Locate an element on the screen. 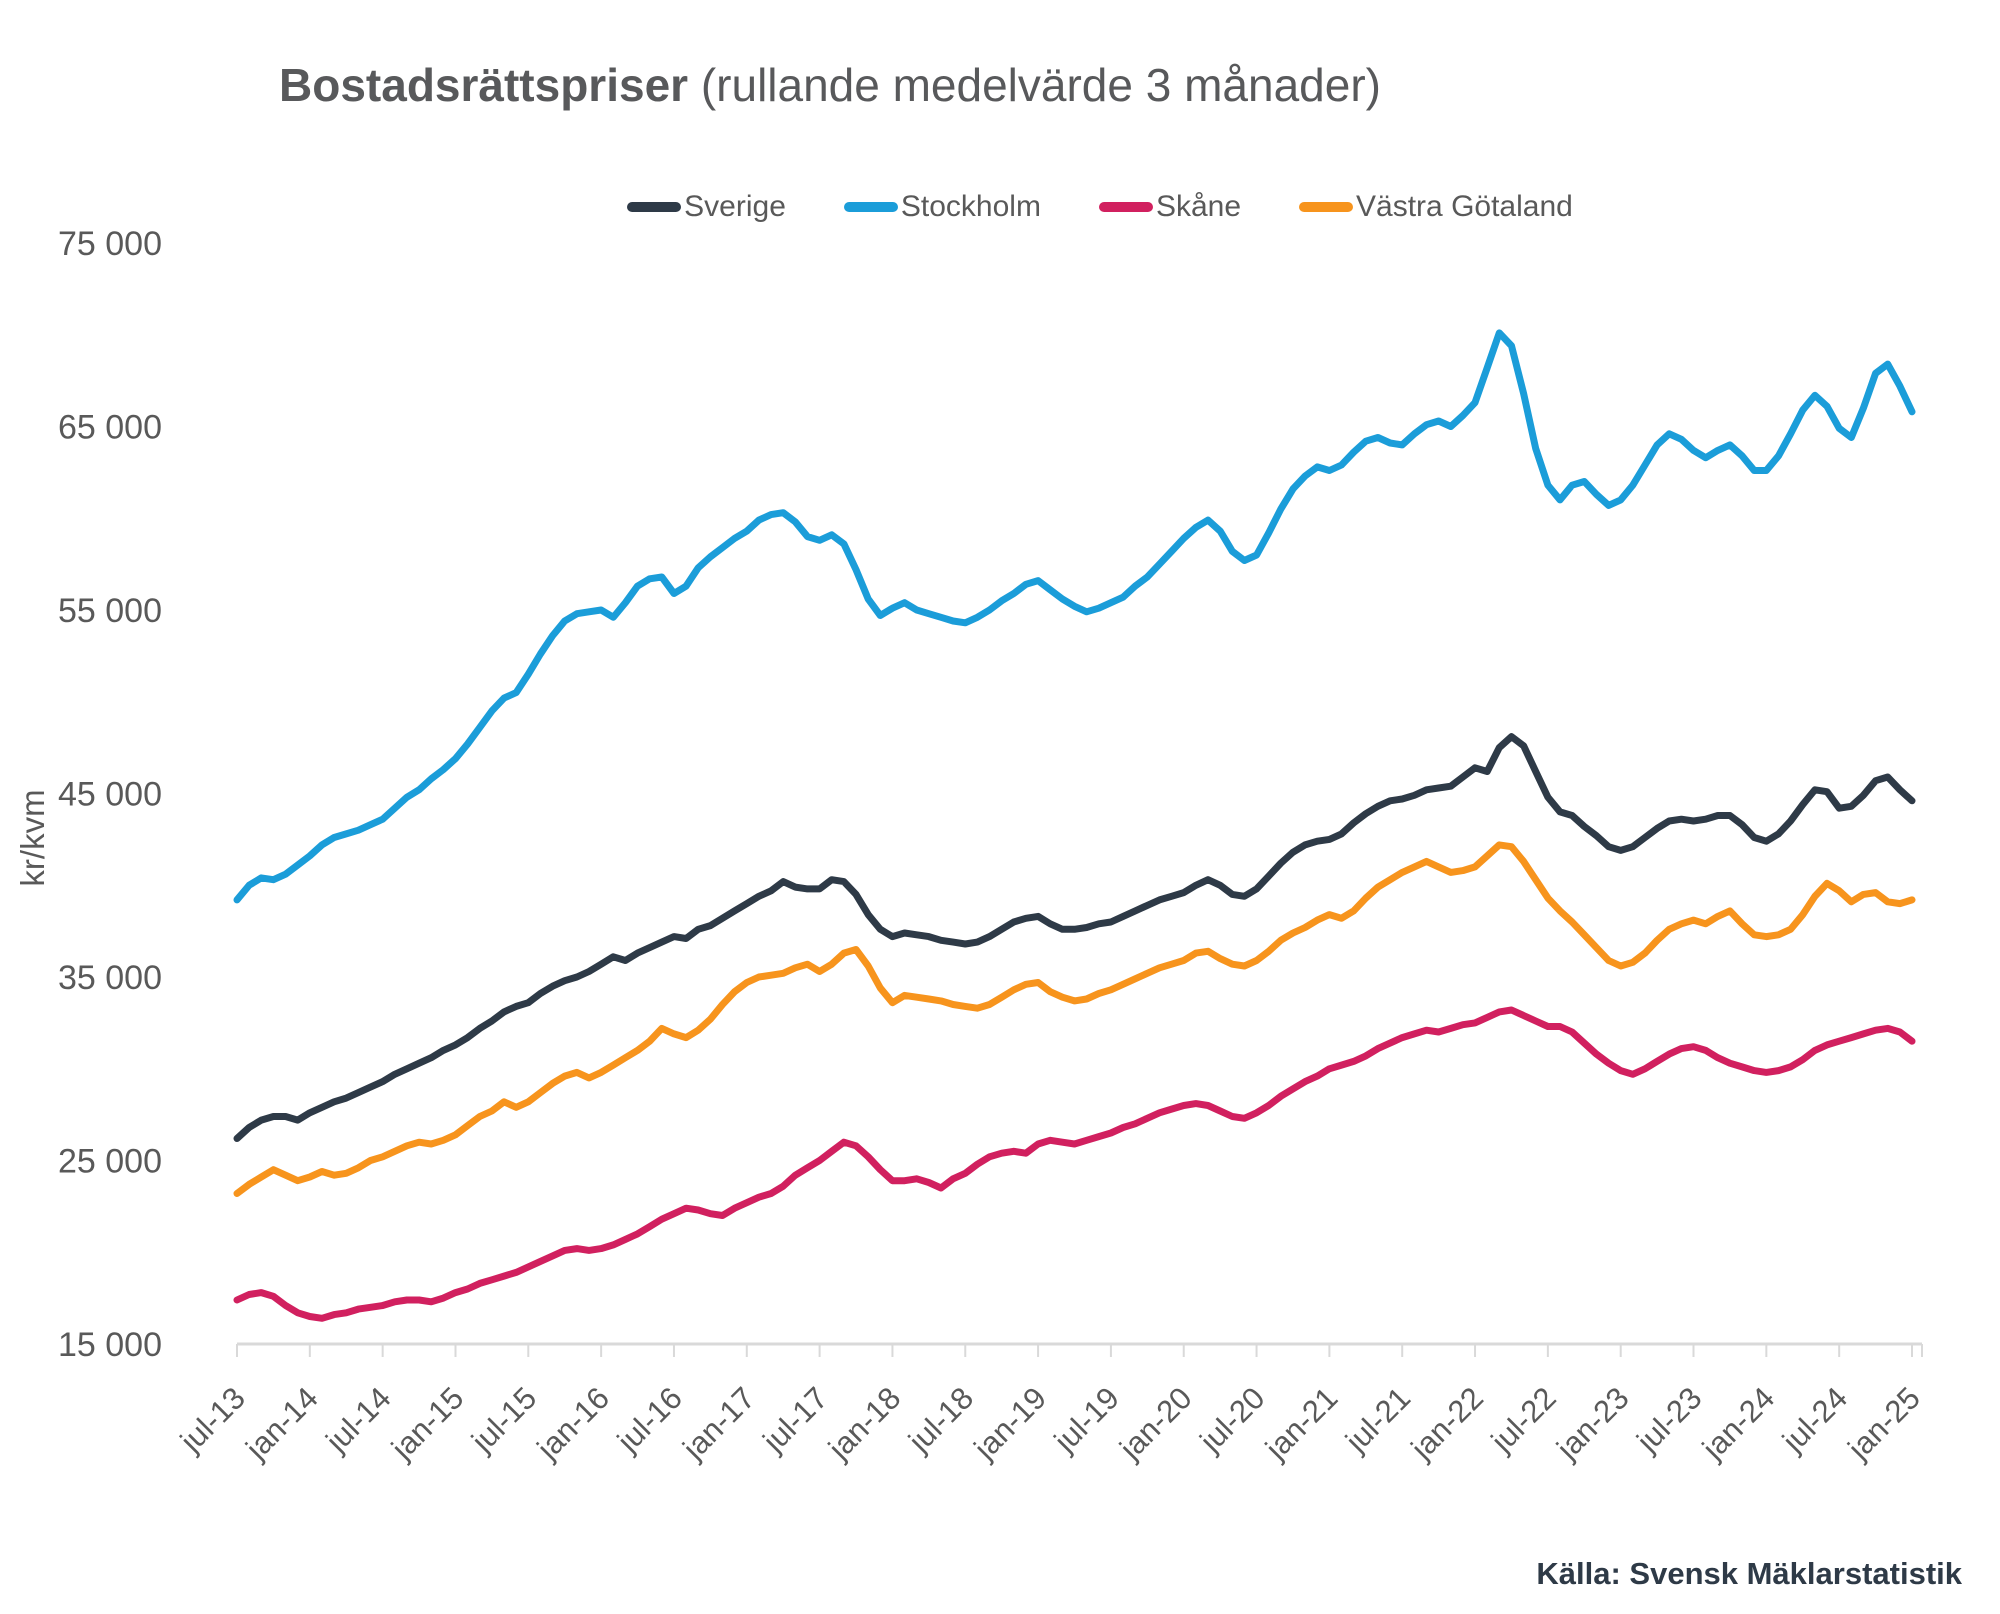 This screenshot has width=2000, height=1614. legend-item-stockholm: Stockholm is located at coordinates (942, 207).